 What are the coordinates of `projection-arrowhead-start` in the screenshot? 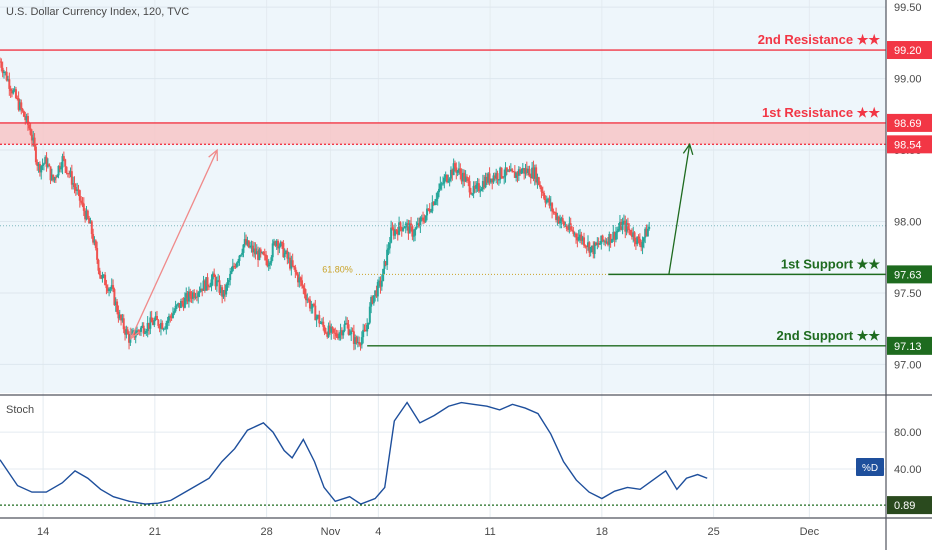 It's located at (135, 334).